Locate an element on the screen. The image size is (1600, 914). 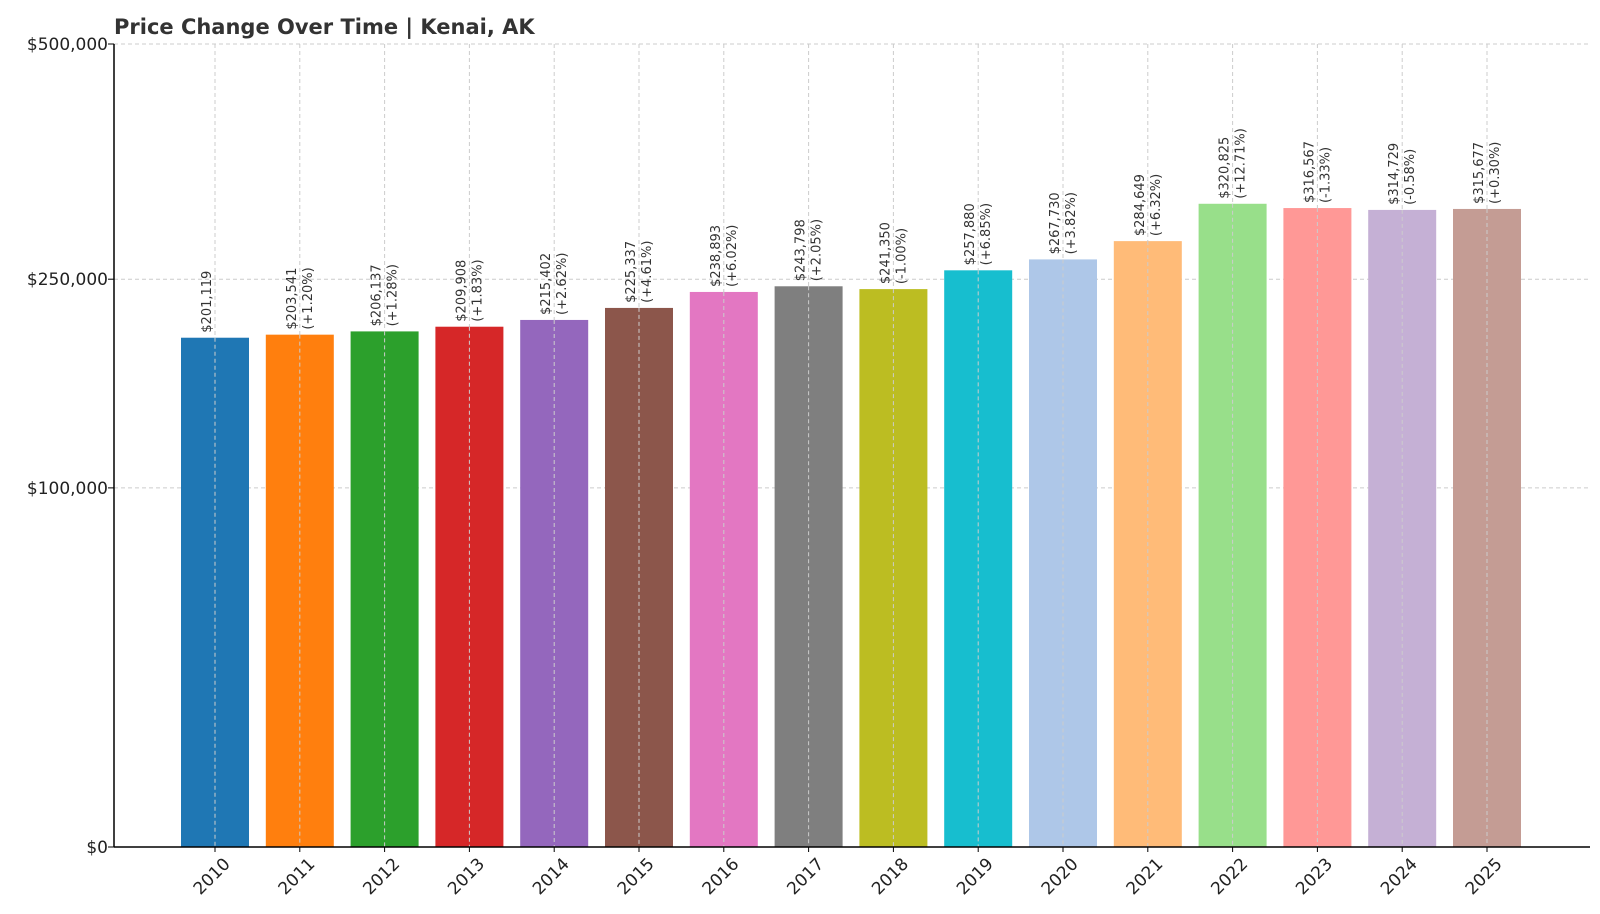
data-label-2010: $201,119 is located at coordinates (207, 302).